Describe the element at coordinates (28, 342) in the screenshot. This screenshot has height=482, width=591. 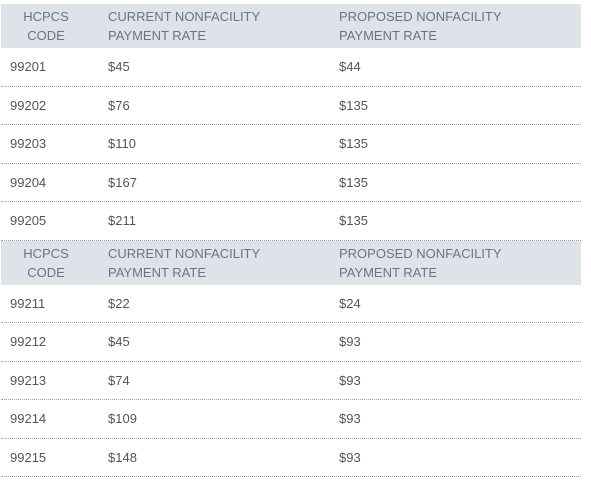
I see `cell-code: 99212` at that location.